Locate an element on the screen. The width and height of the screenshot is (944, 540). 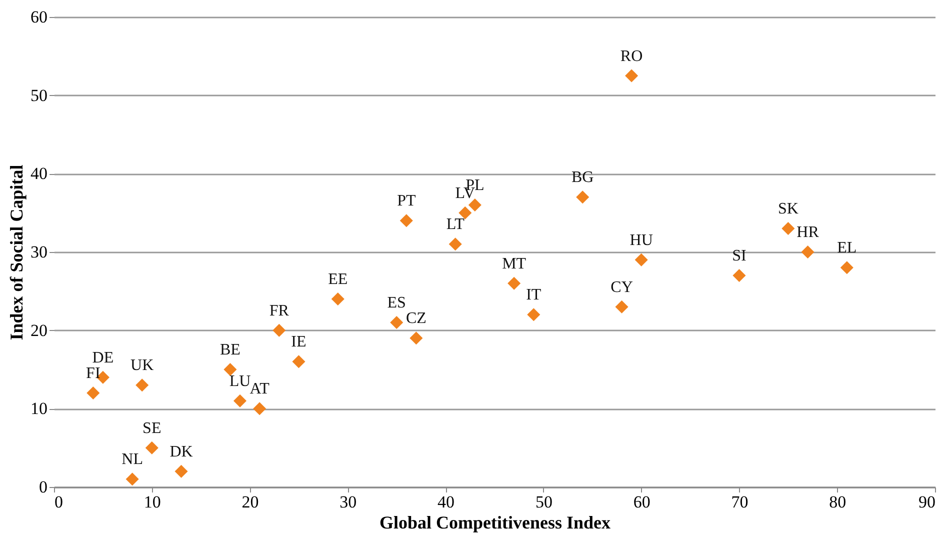
annotation: SK is located at coordinates (788, 209).